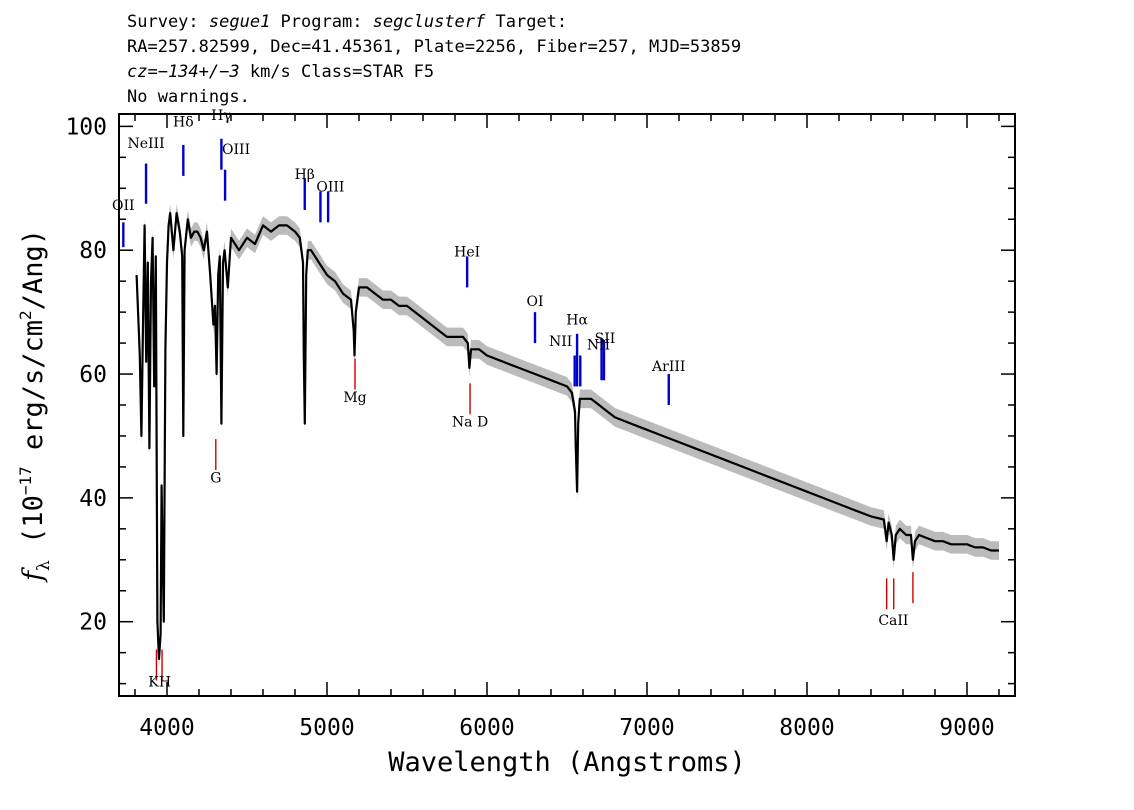 Image resolution: width=1134 pixels, height=810 pixels. Describe the element at coordinates (145, 144) in the screenshot. I see `line-marker-label: NeIII` at that location.